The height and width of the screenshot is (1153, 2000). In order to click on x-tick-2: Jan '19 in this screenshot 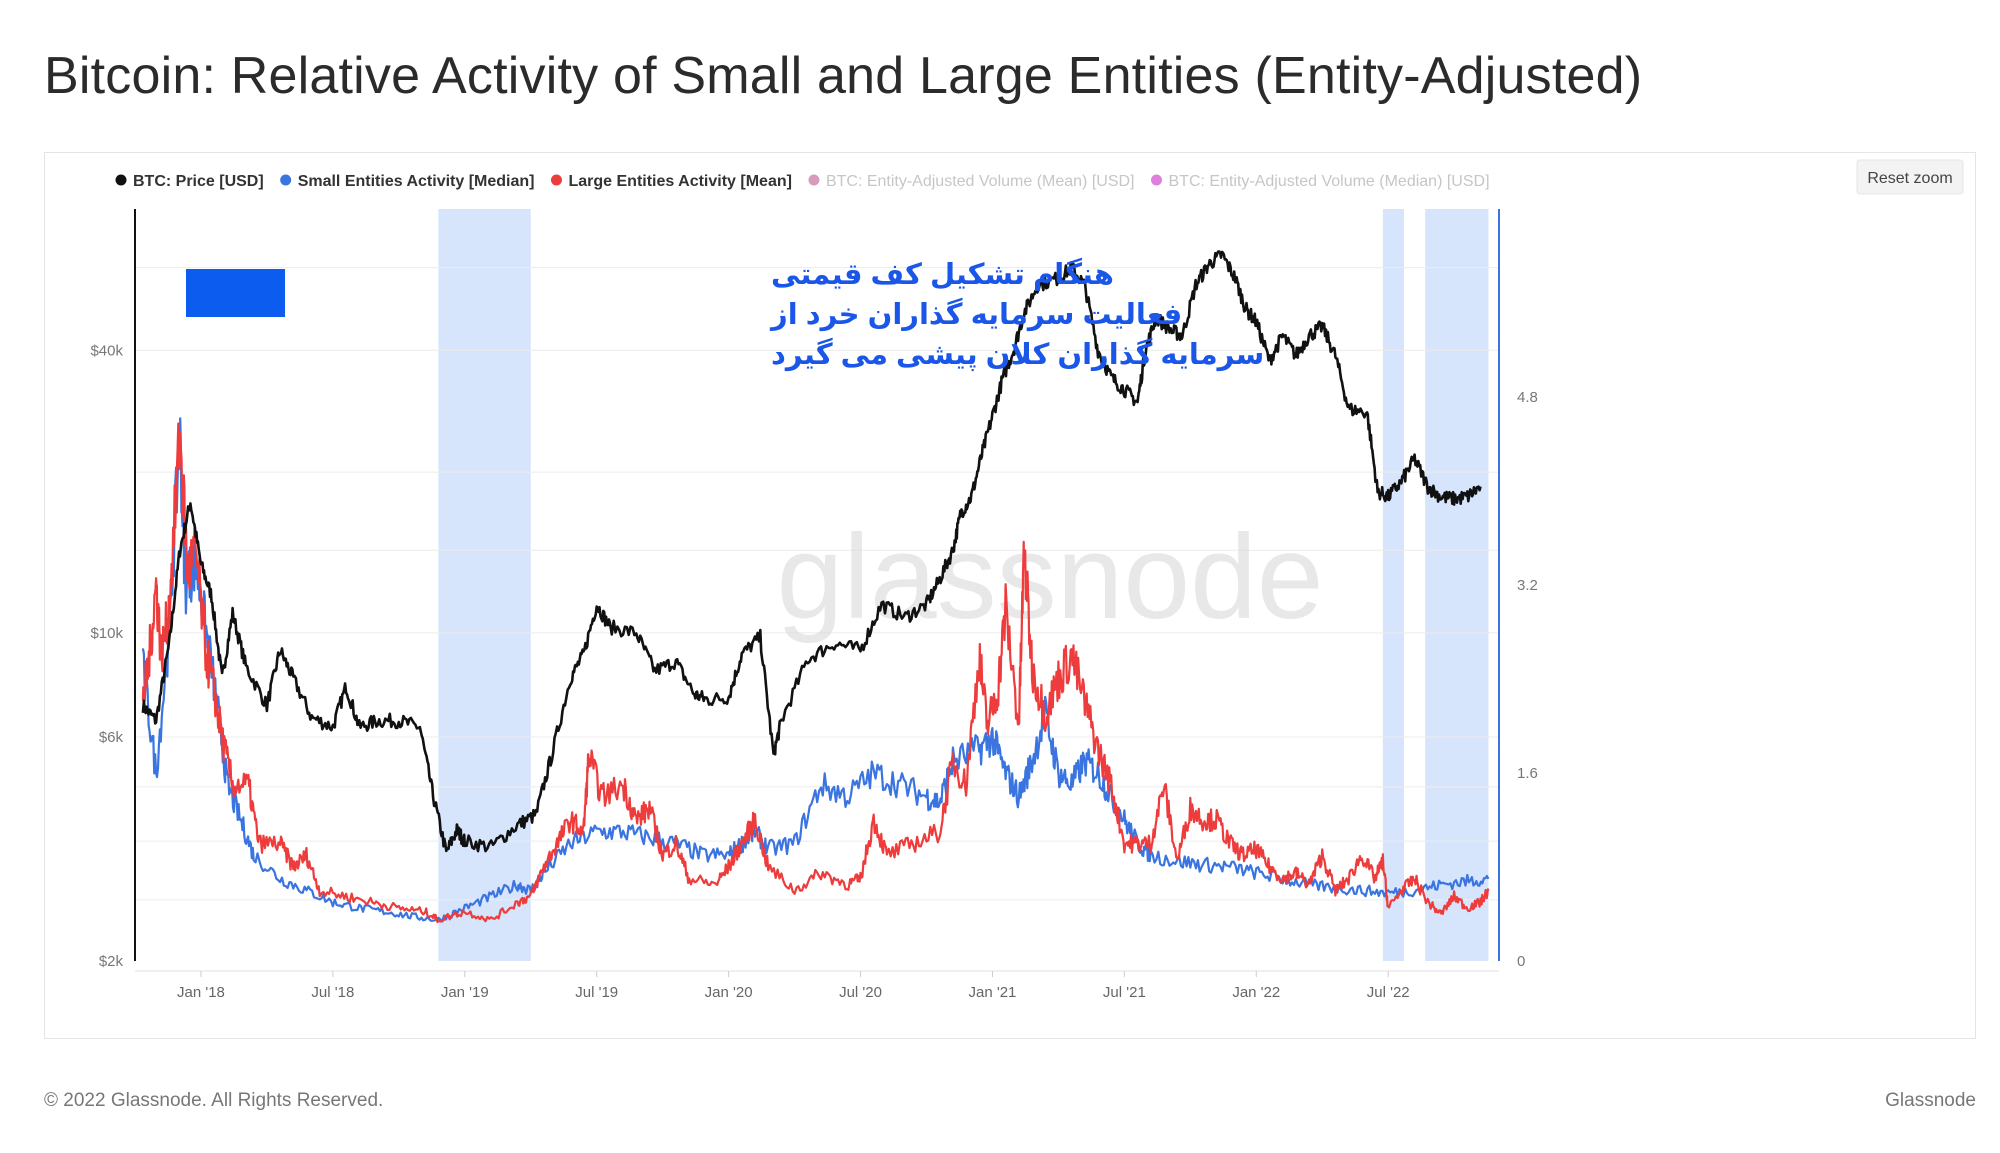, I will do `click(465, 992)`.